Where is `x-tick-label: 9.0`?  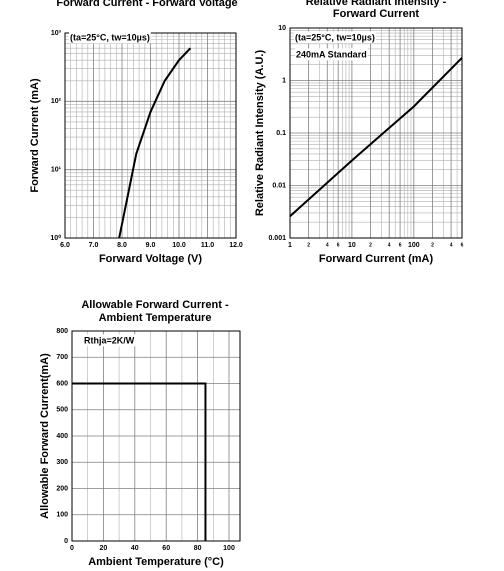 x-tick-label: 9.0 is located at coordinates (151, 245).